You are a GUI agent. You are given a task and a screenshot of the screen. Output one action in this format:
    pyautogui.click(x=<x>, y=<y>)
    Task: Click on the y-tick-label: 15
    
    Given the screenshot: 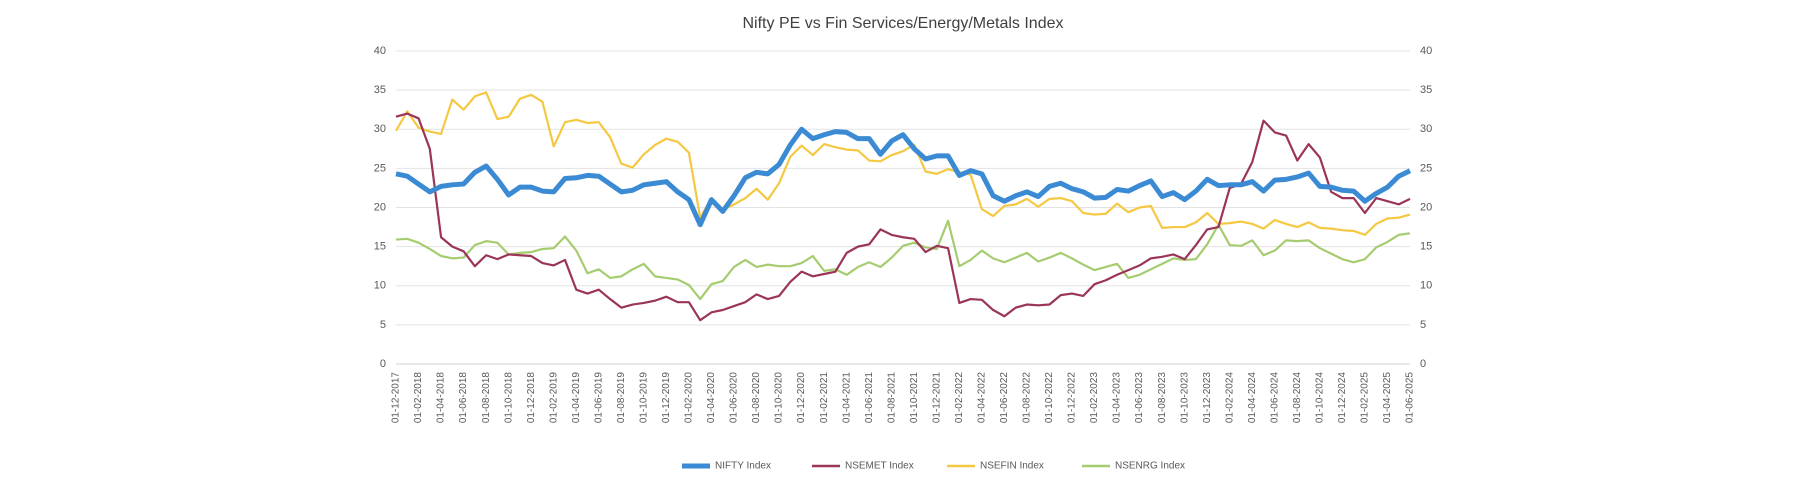 What is the action you would take?
    pyautogui.click(x=380, y=247)
    